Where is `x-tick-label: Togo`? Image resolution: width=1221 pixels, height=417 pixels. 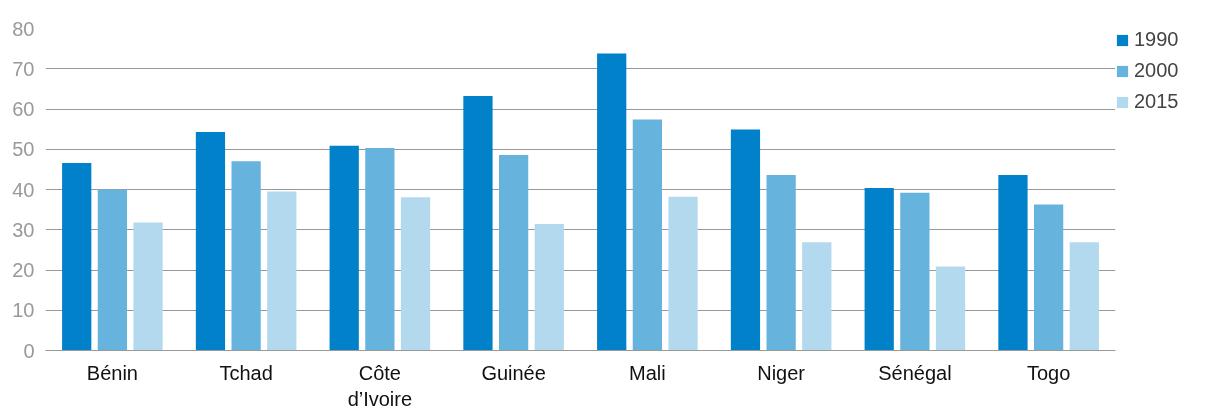
x-tick-label: Togo is located at coordinates (1048, 372).